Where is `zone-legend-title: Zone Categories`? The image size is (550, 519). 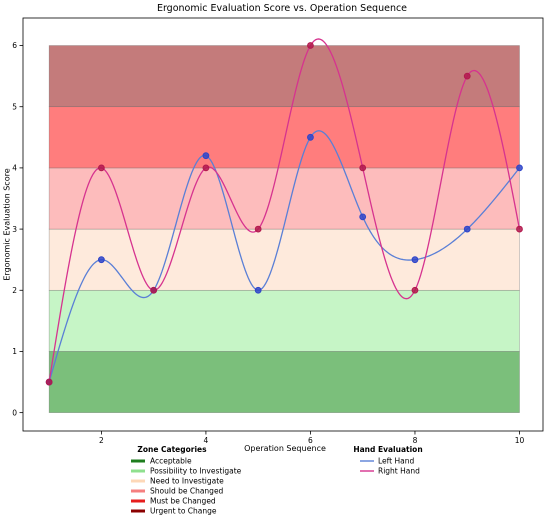
zone-legend-title: Zone Categories is located at coordinates (172, 449).